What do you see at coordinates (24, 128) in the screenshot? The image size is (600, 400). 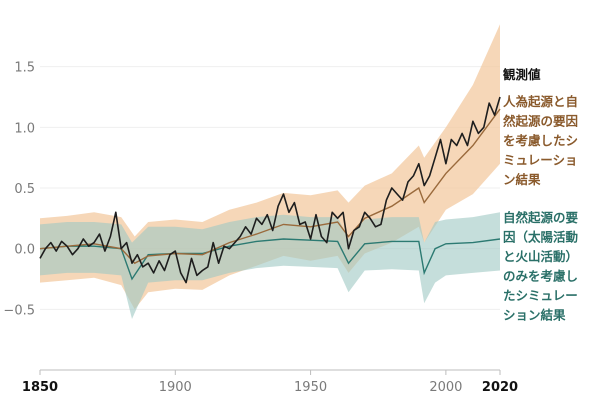 I see `y-tick-label: 1.0` at bounding box center [24, 128].